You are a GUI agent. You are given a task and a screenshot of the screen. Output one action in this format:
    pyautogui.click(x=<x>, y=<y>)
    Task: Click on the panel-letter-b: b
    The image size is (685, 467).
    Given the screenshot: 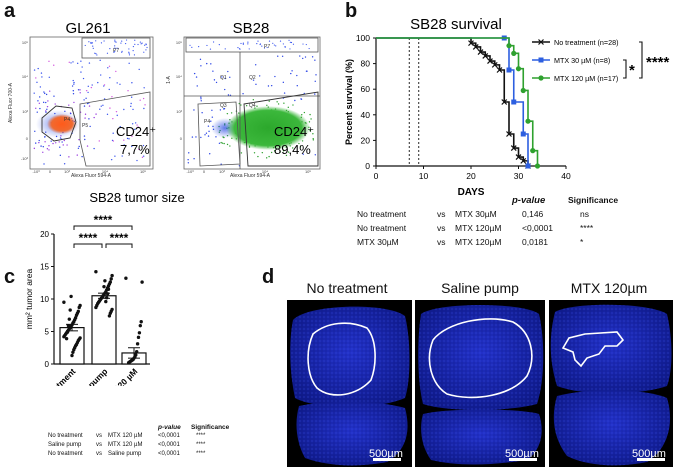 What is the action you would take?
    pyautogui.click(x=351, y=11)
    